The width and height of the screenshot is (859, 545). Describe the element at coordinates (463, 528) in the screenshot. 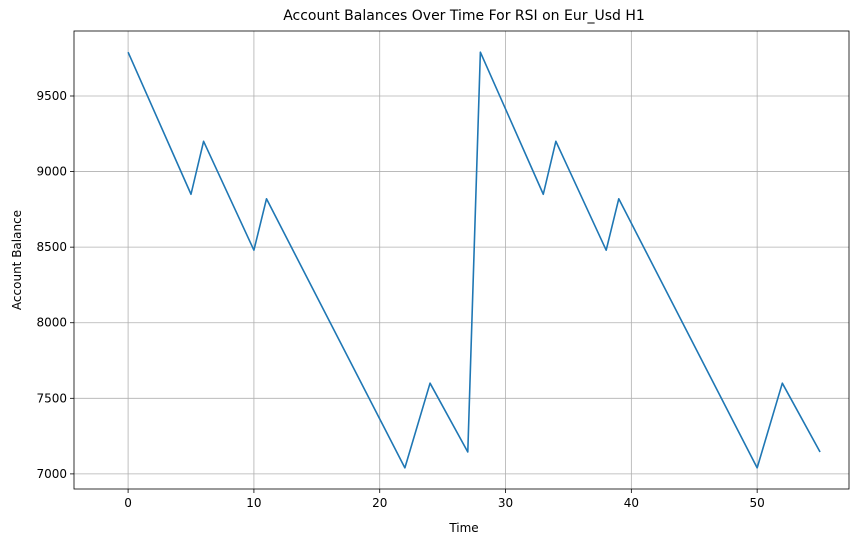

I see `x-axis-label: Time` at that location.